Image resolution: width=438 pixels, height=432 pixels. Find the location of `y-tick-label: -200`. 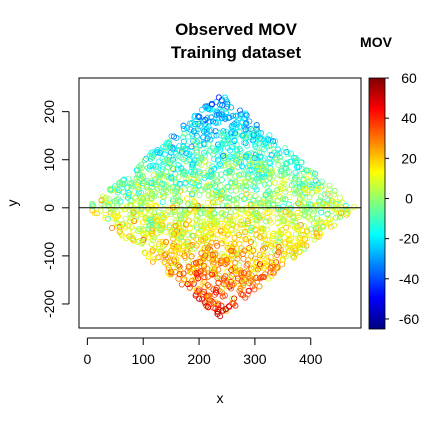

y-tick-label: -200 is located at coordinates (49, 304).